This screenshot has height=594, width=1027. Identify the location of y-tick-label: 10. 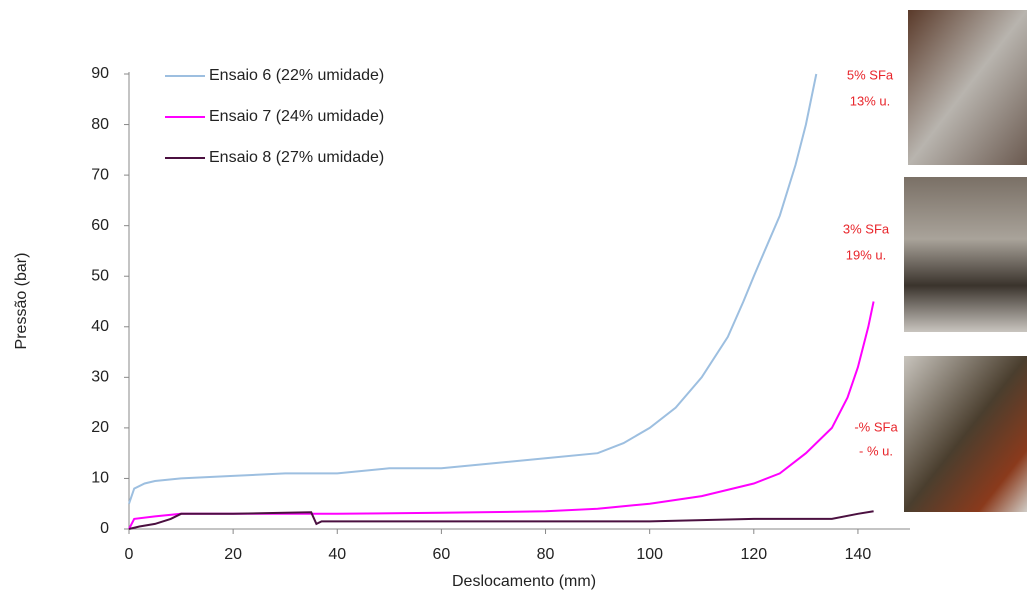
(100, 478).